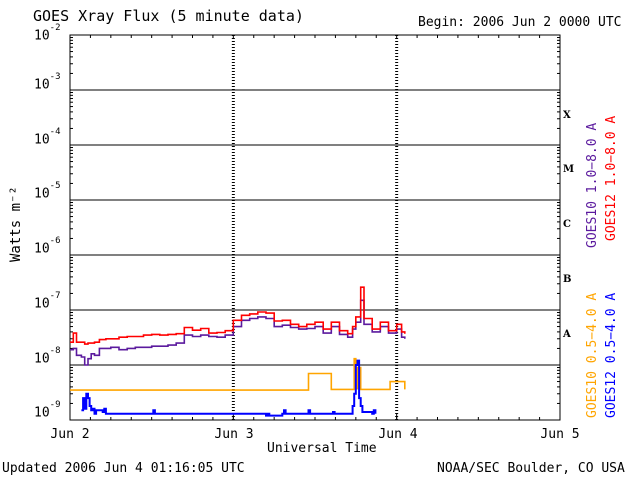  Describe the element at coordinates (611, 355) in the screenshot. I see `legend-goes12-short: GOES12 0.5−4.0 A` at that location.